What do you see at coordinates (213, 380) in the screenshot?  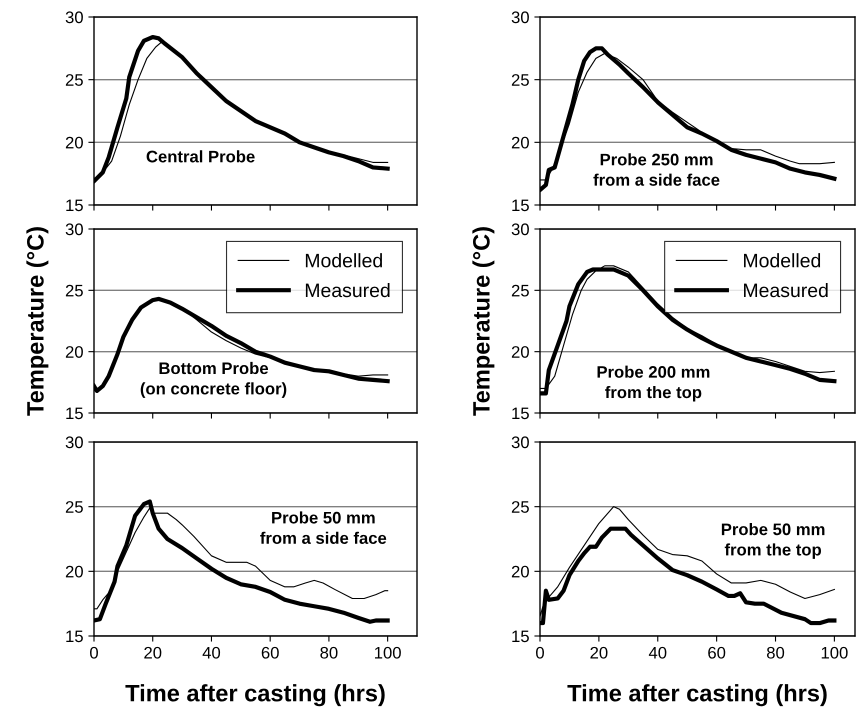 I see `annotation: Bottom Probe (on concrete floor)` at bounding box center [213, 380].